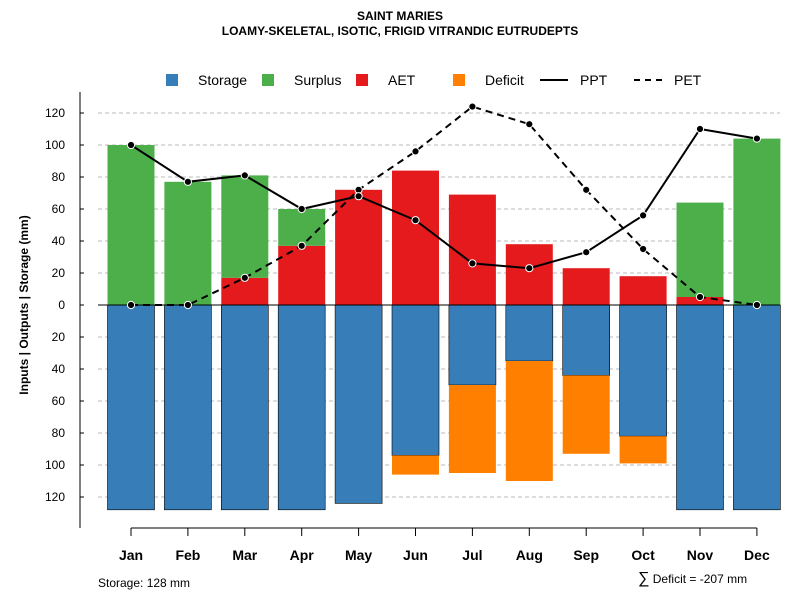 The height and width of the screenshot is (600, 800). I want to click on legend-label-storage: Storage, so click(222, 80).